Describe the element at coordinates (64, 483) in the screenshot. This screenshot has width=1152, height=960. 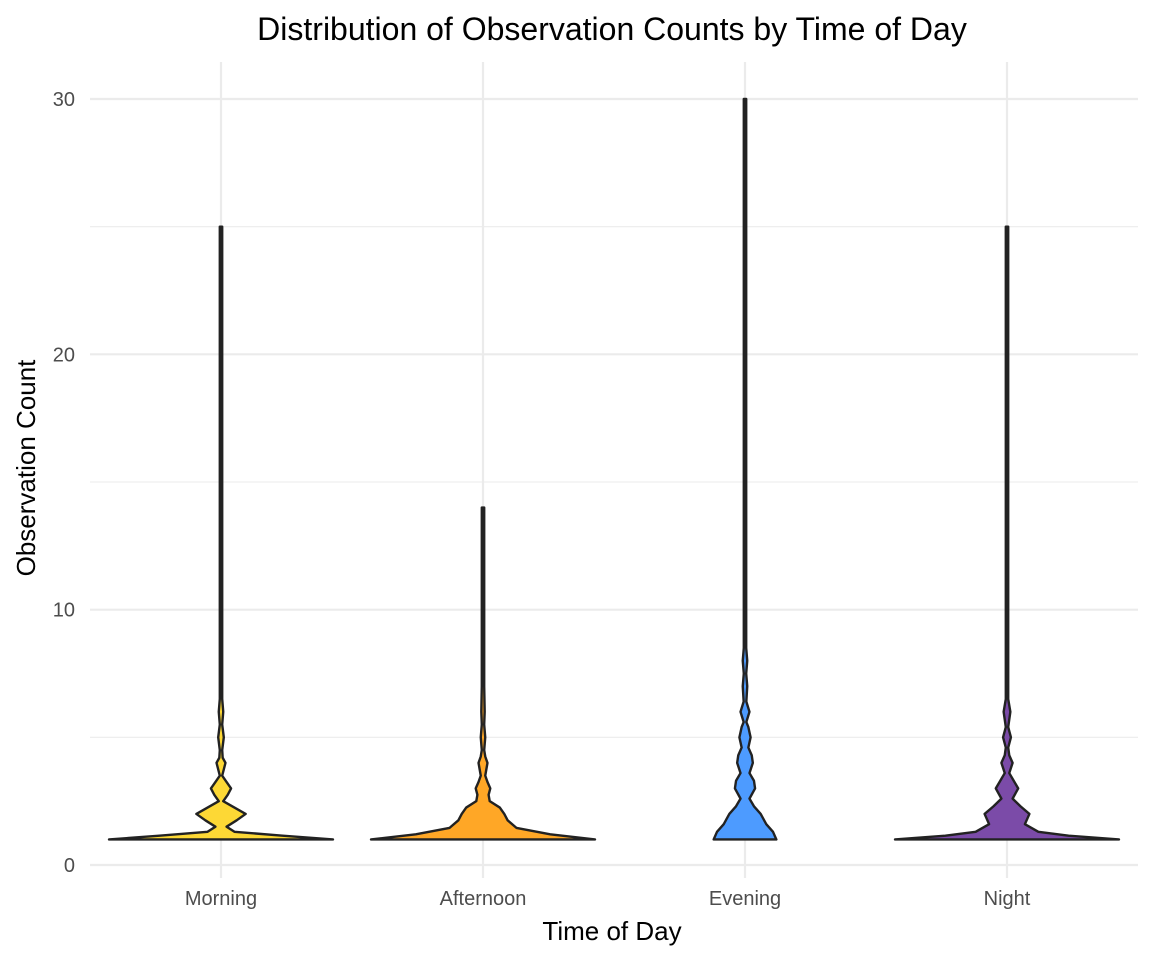
I see `y-axis-ticks: 0 10 20 30` at that location.